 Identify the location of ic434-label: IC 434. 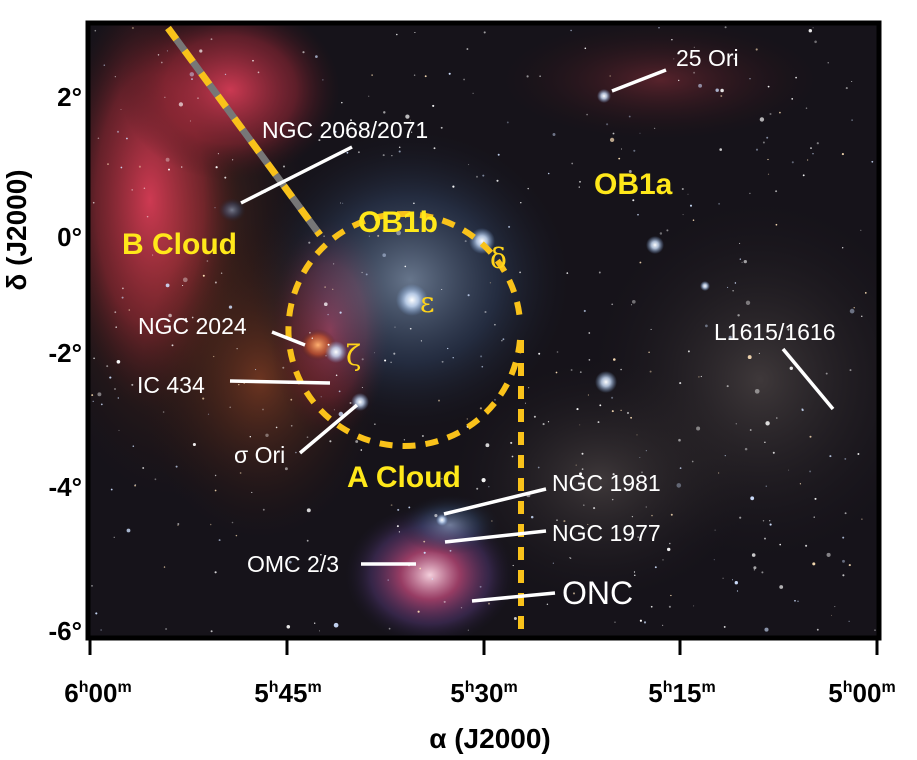
(171, 385).